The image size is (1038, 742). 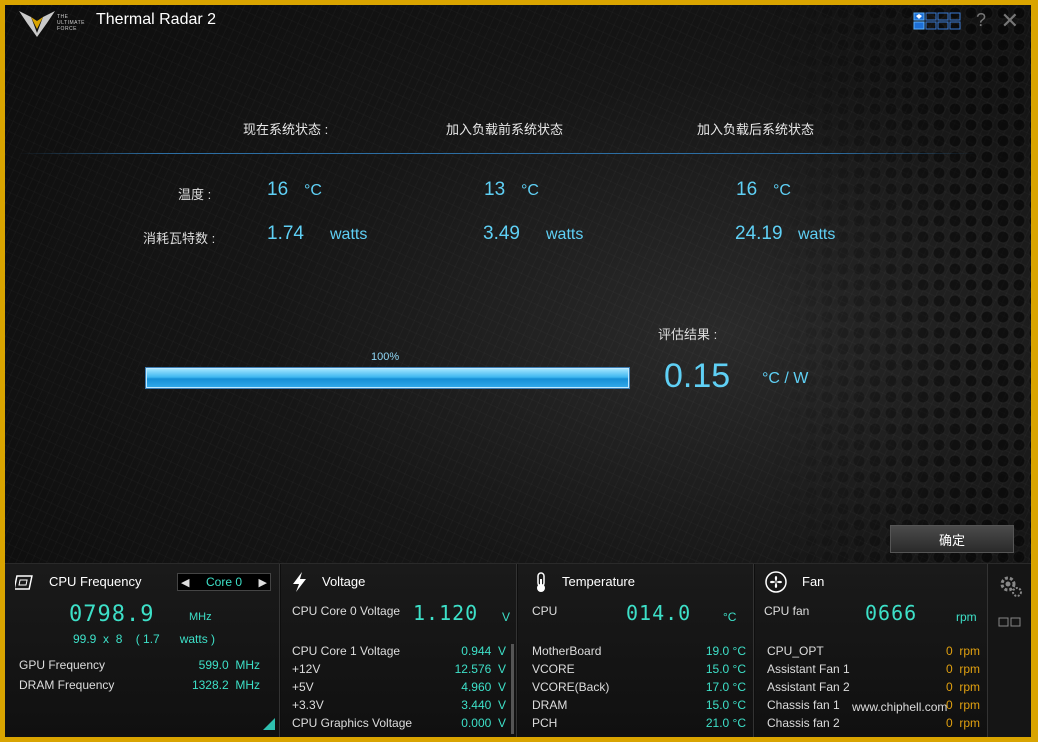 What do you see at coordinates (346, 611) in the screenshot?
I see `voltage-main-label: CPU Core 0 Voltage` at bounding box center [346, 611].